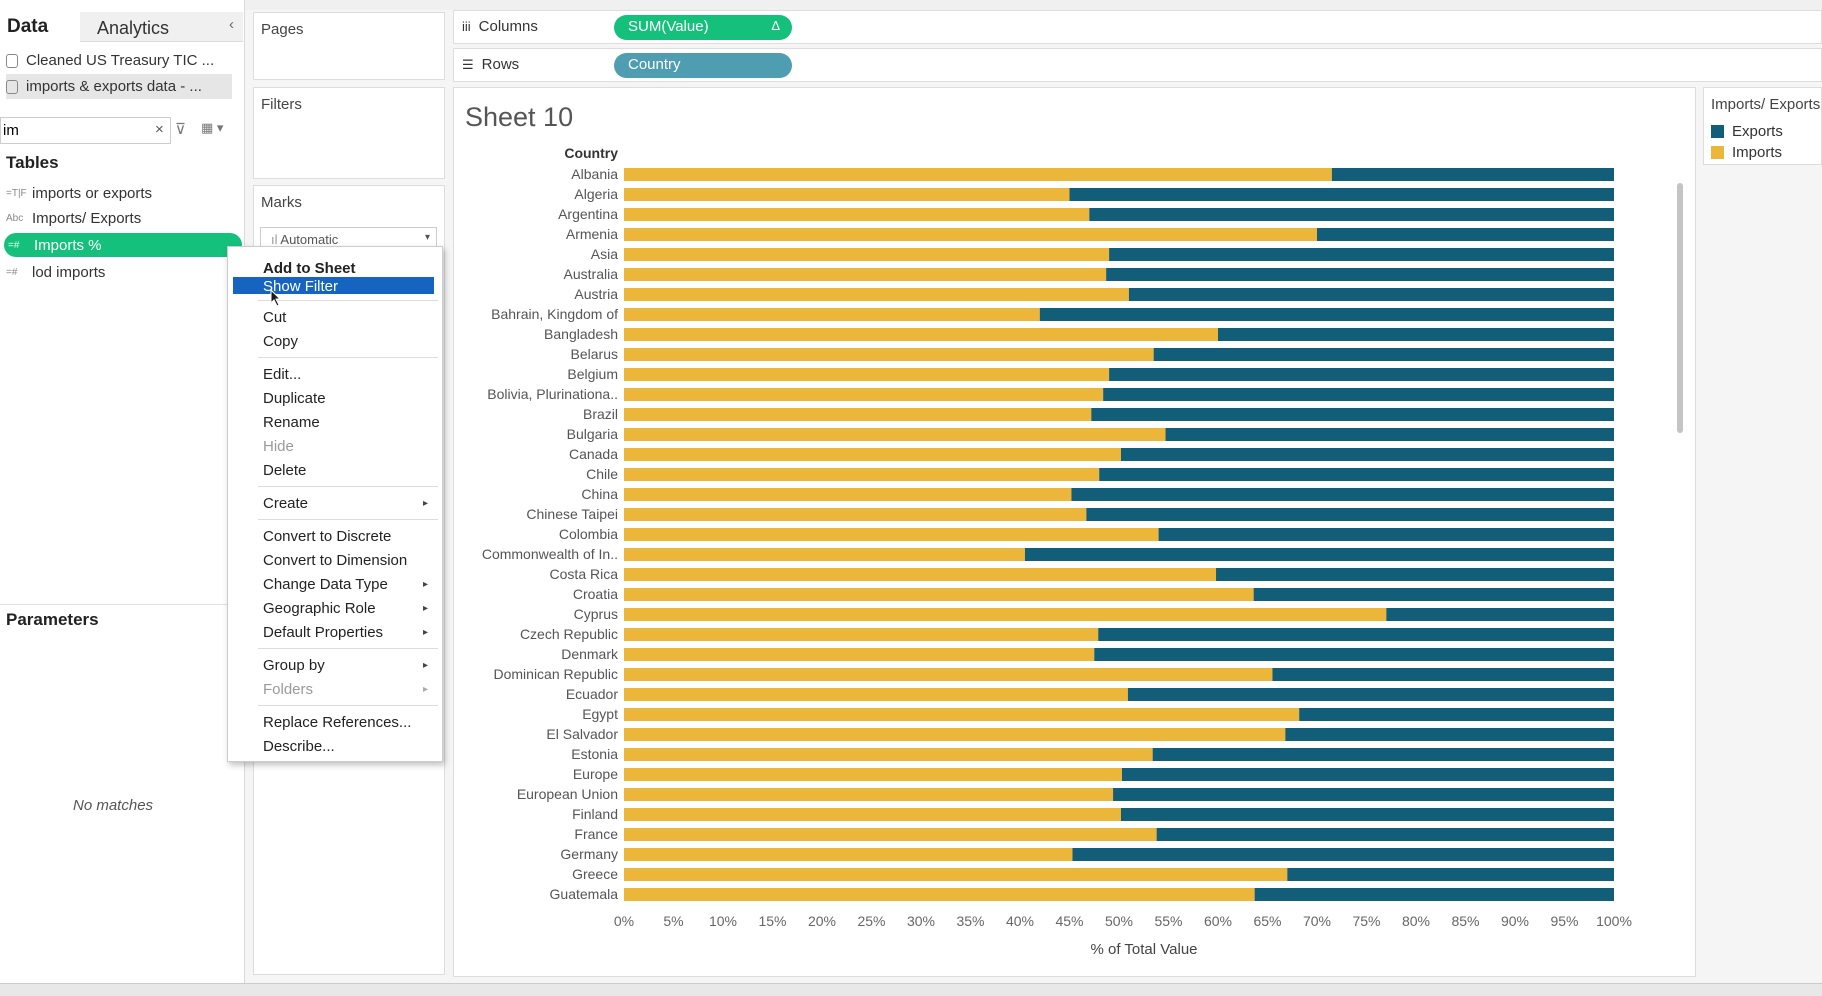 The width and height of the screenshot is (1822, 996). What do you see at coordinates (1746, 152) in the screenshot?
I see `legend-item-imports: Imports` at bounding box center [1746, 152].